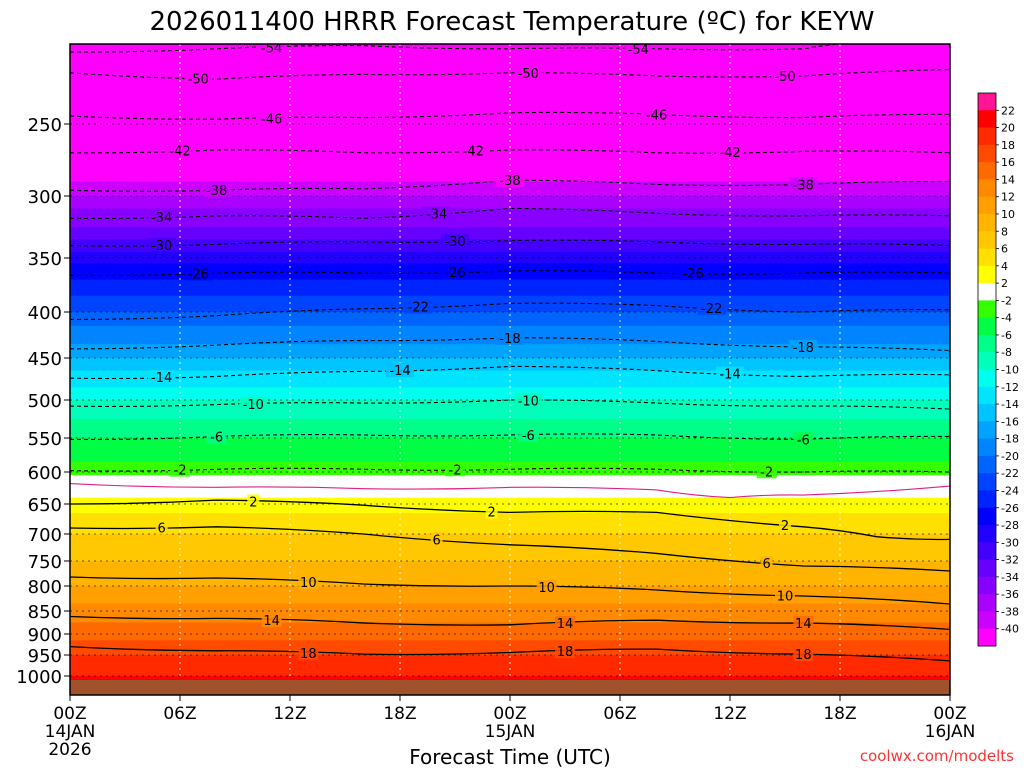  Describe the element at coordinates (767, 564) in the screenshot. I see `contour-label: 6` at that location.